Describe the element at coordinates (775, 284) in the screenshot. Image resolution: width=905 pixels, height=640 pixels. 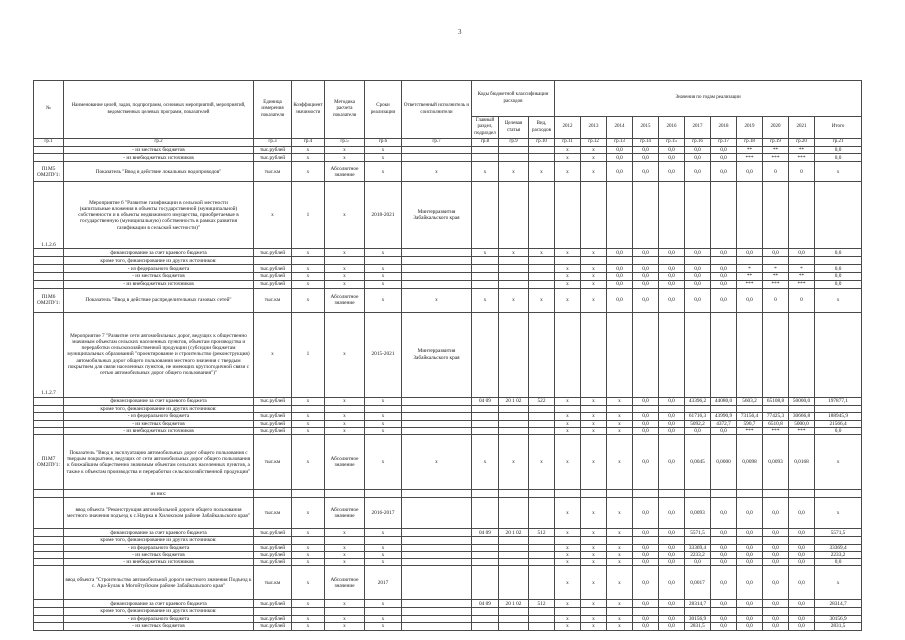
I see `cell-value-2020: ***` at that location.